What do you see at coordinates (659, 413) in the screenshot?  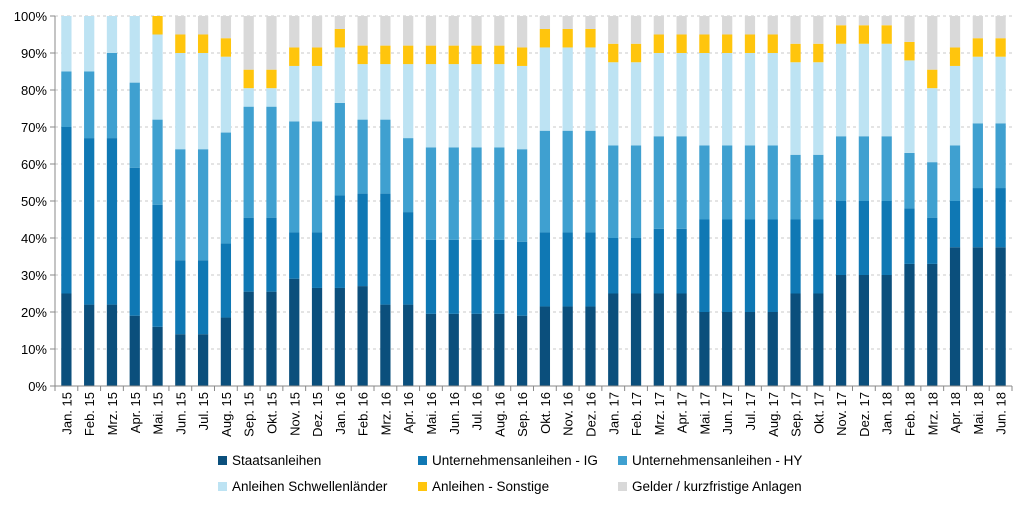 I see `x-tick-label: Mrz. 17` at bounding box center [659, 413].